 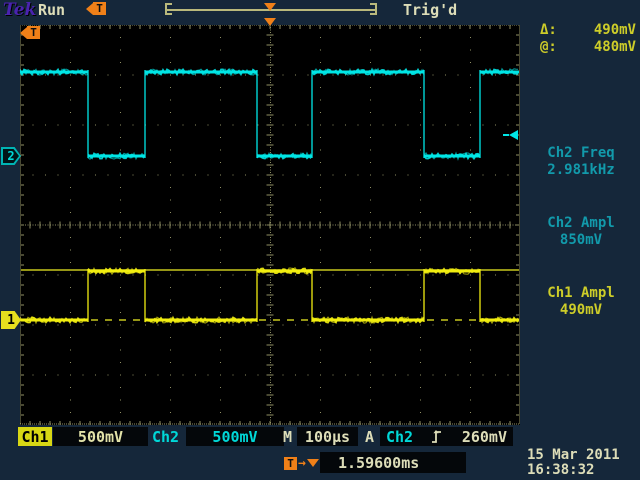 I want to click on trigger-tag: A, so click(x=370, y=436).